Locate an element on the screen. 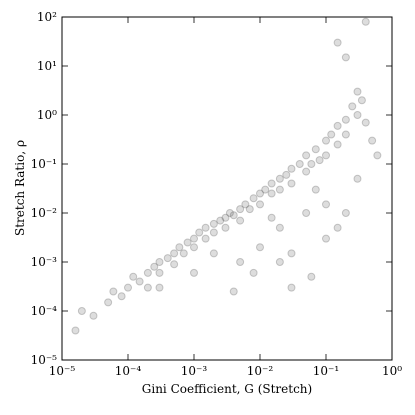 The height and width of the screenshot is (415, 415). y-tick-label: 10⁰ is located at coordinates (47, 115).